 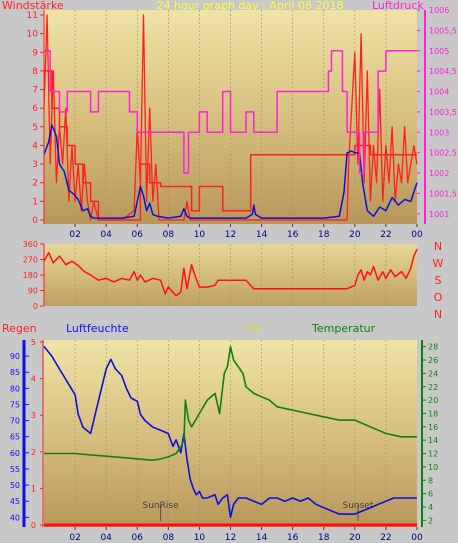 What do you see at coordinates (35, 72) in the screenshot?
I see `wind-tick-label: 8` at bounding box center [35, 72].